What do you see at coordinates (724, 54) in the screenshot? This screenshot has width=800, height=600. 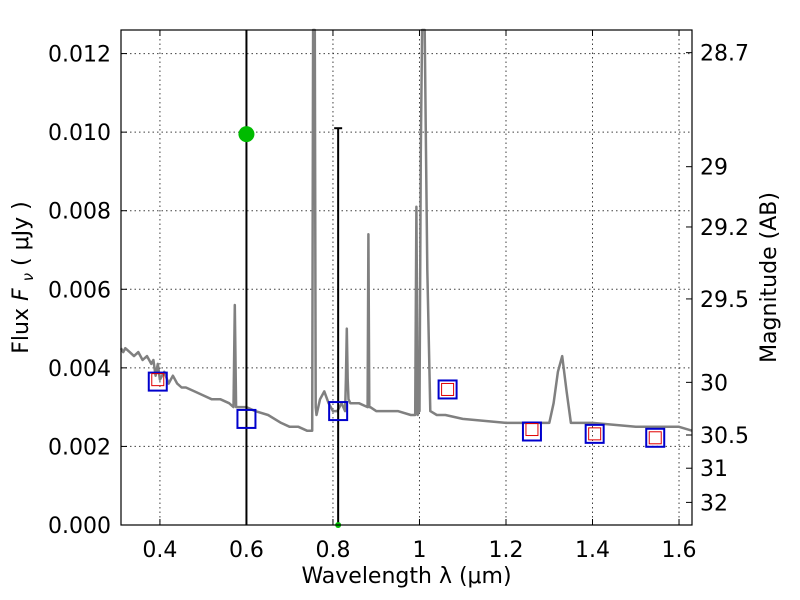 I see `magnitude-tick-label: 28.7` at bounding box center [724, 54].